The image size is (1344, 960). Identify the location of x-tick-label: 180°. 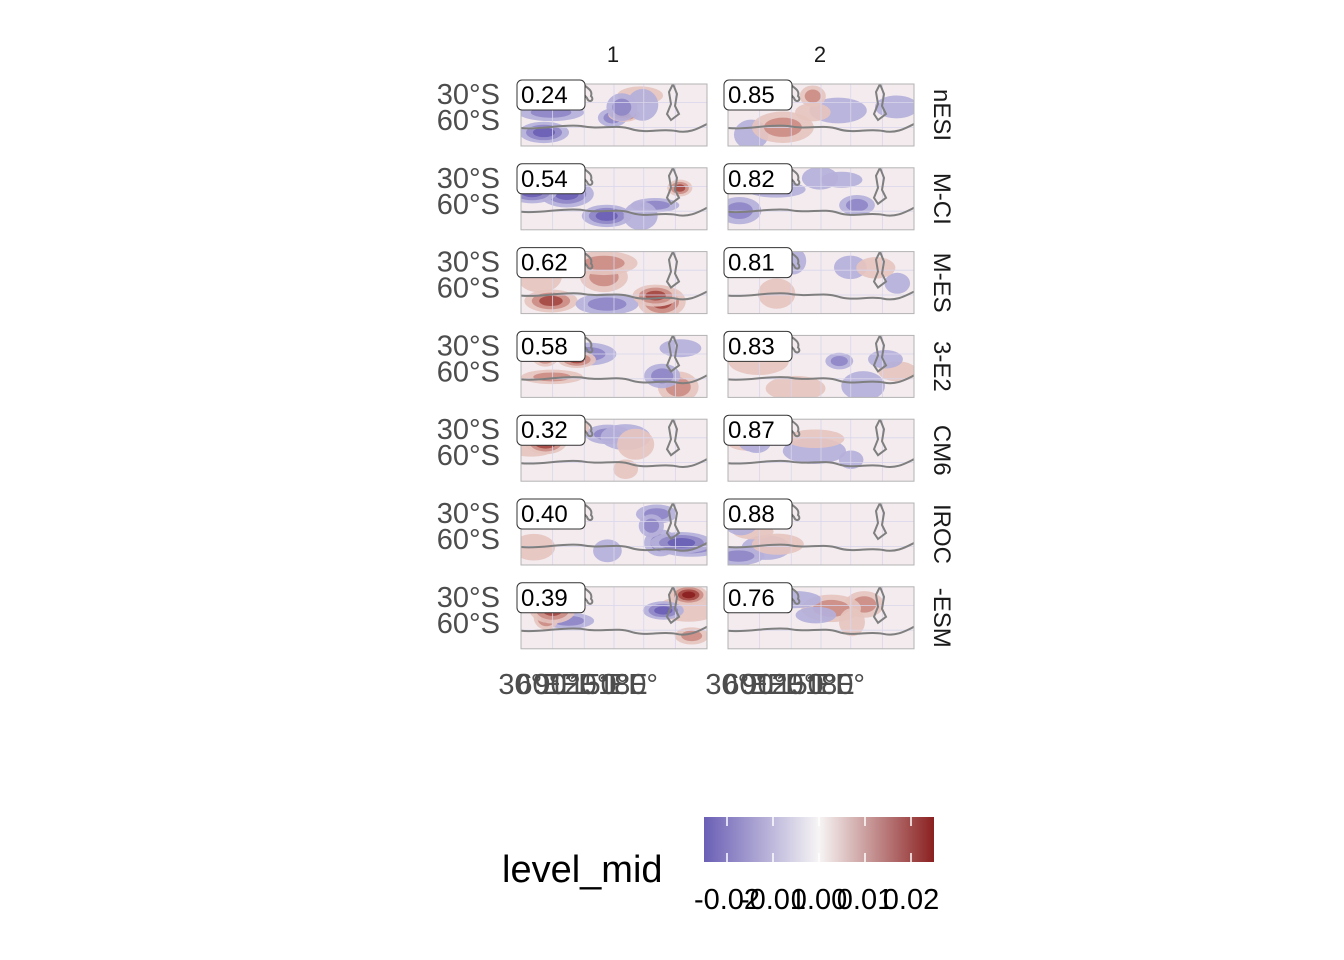
(628, 685).